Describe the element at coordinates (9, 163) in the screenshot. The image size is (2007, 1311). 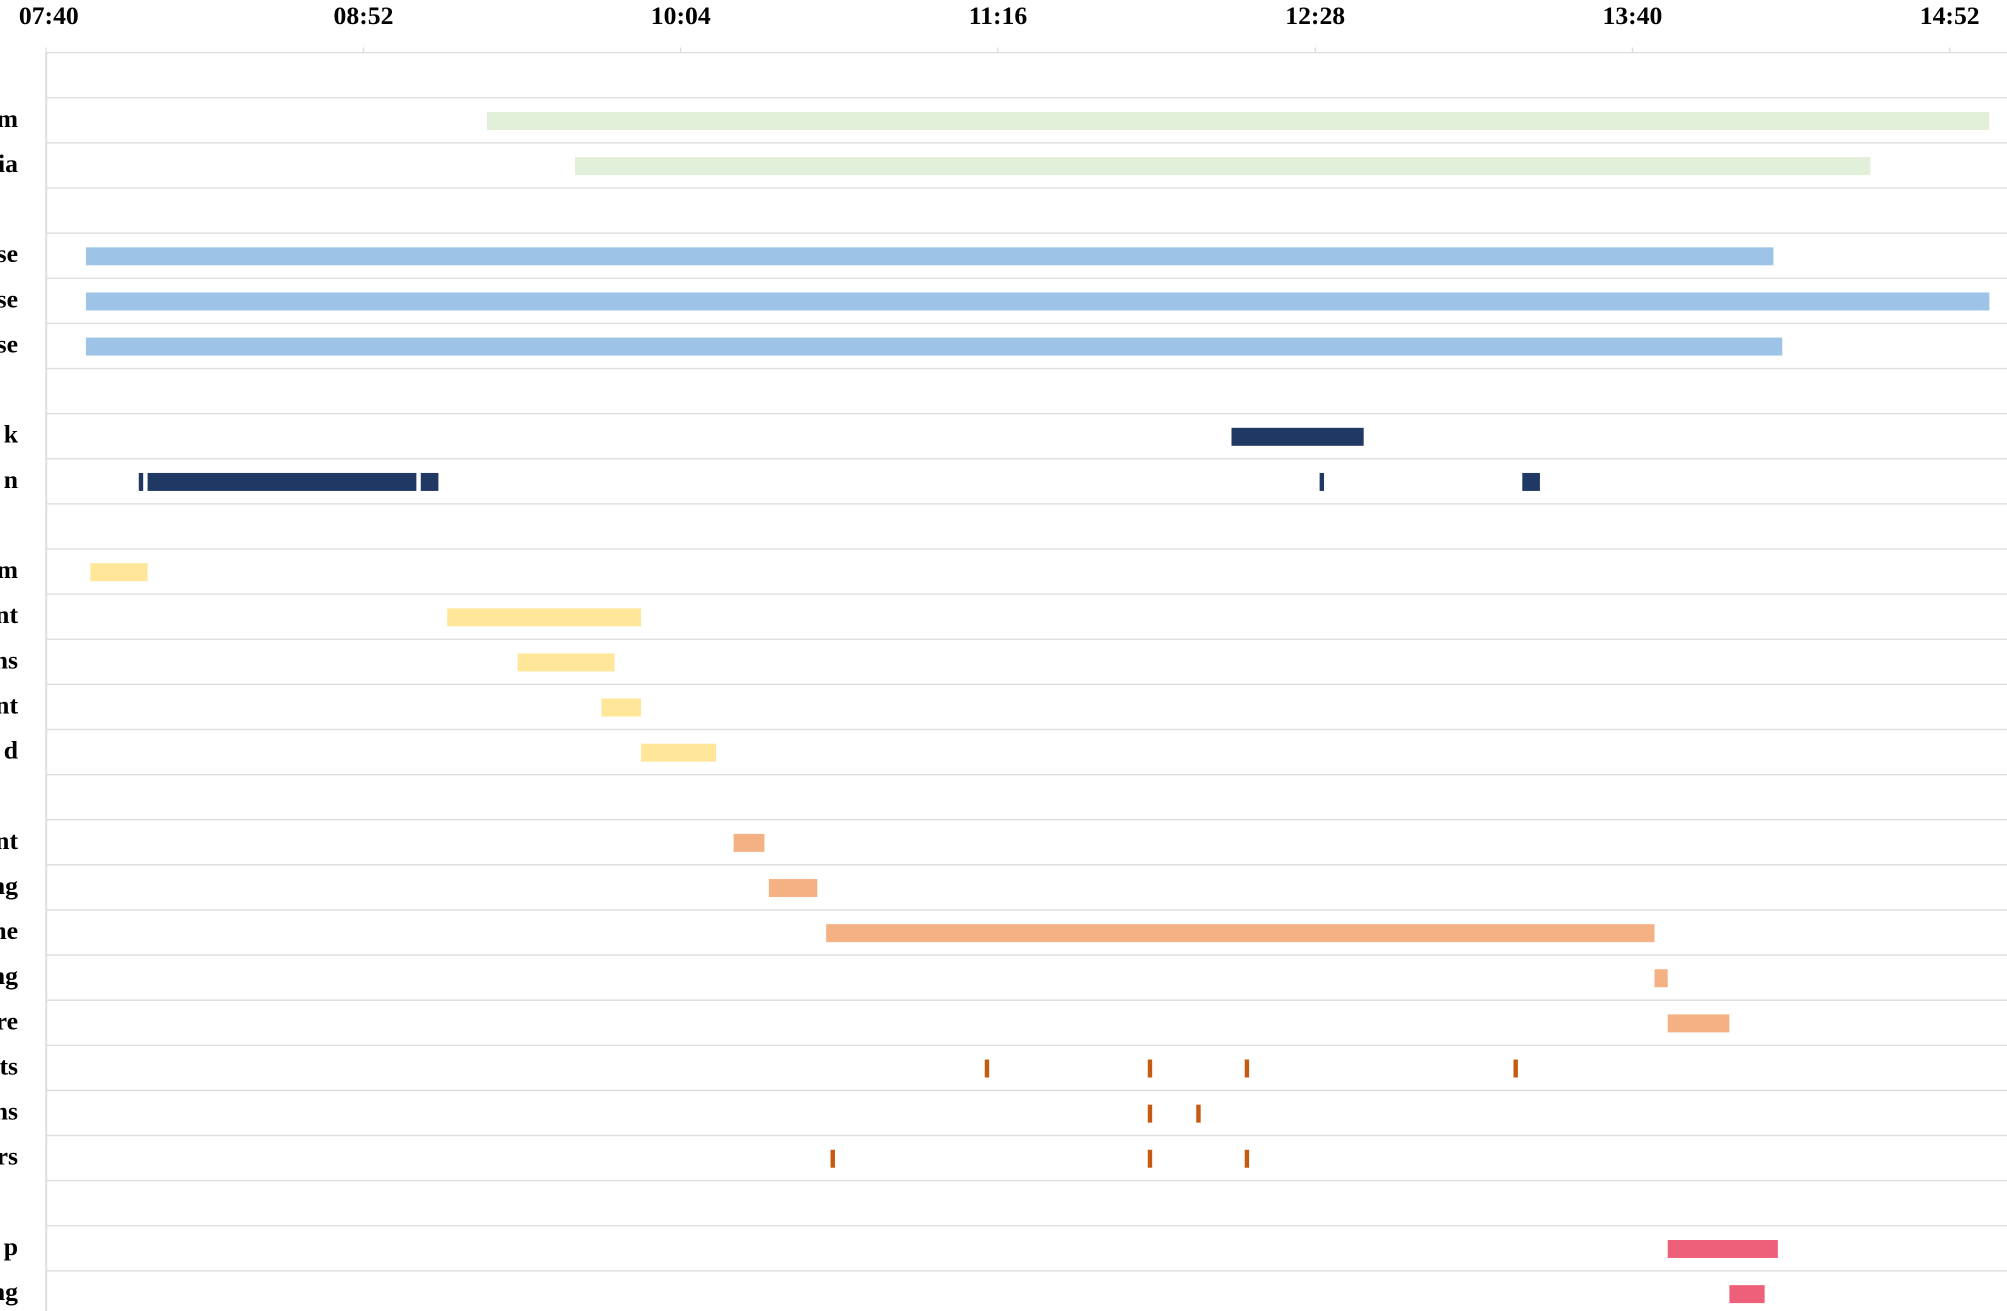
I see `row-label: ia` at that location.